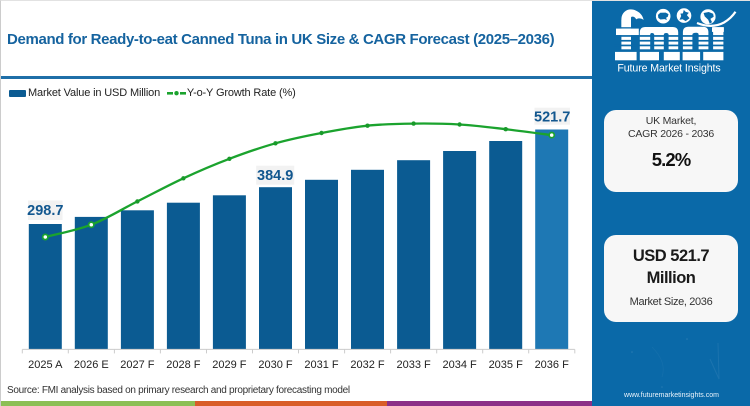  I want to click on svg-text: 298.7, so click(45, 211).